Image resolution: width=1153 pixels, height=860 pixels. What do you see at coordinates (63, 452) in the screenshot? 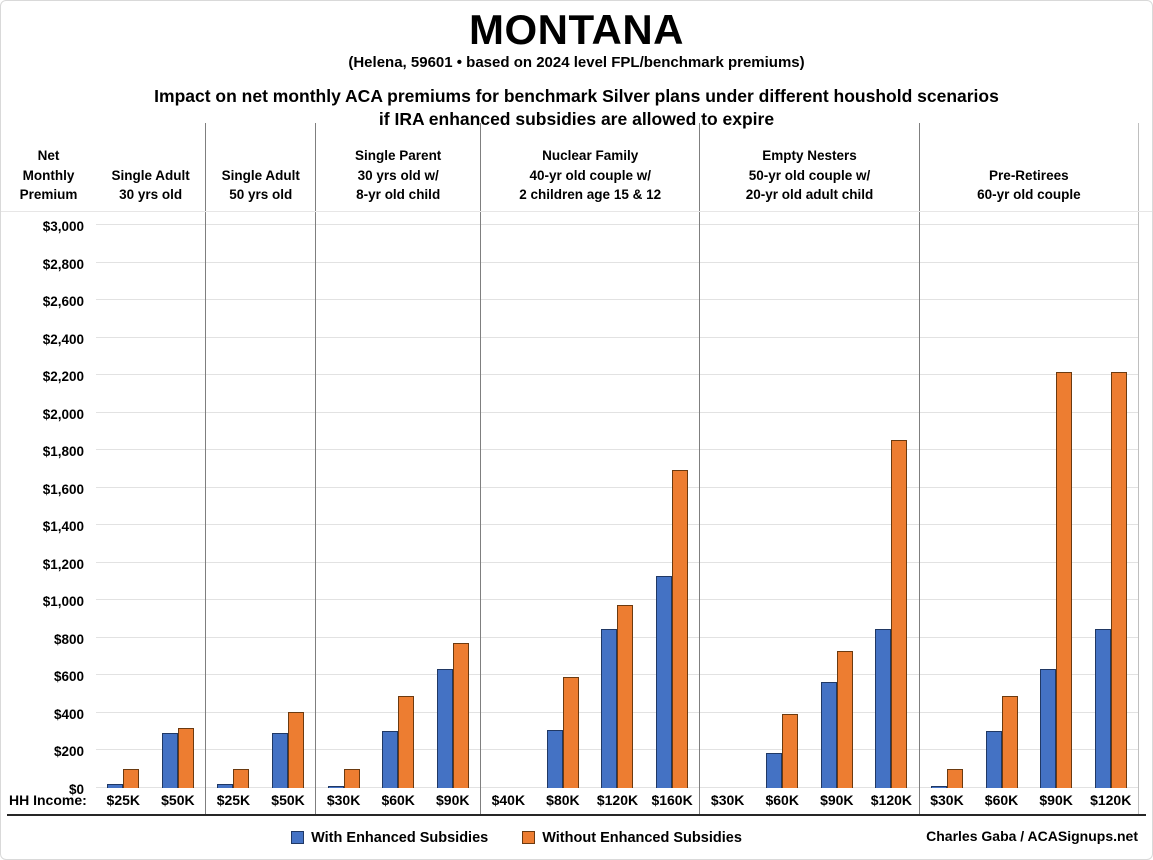
I see `y-tick-label: $1,800` at bounding box center [63, 452].